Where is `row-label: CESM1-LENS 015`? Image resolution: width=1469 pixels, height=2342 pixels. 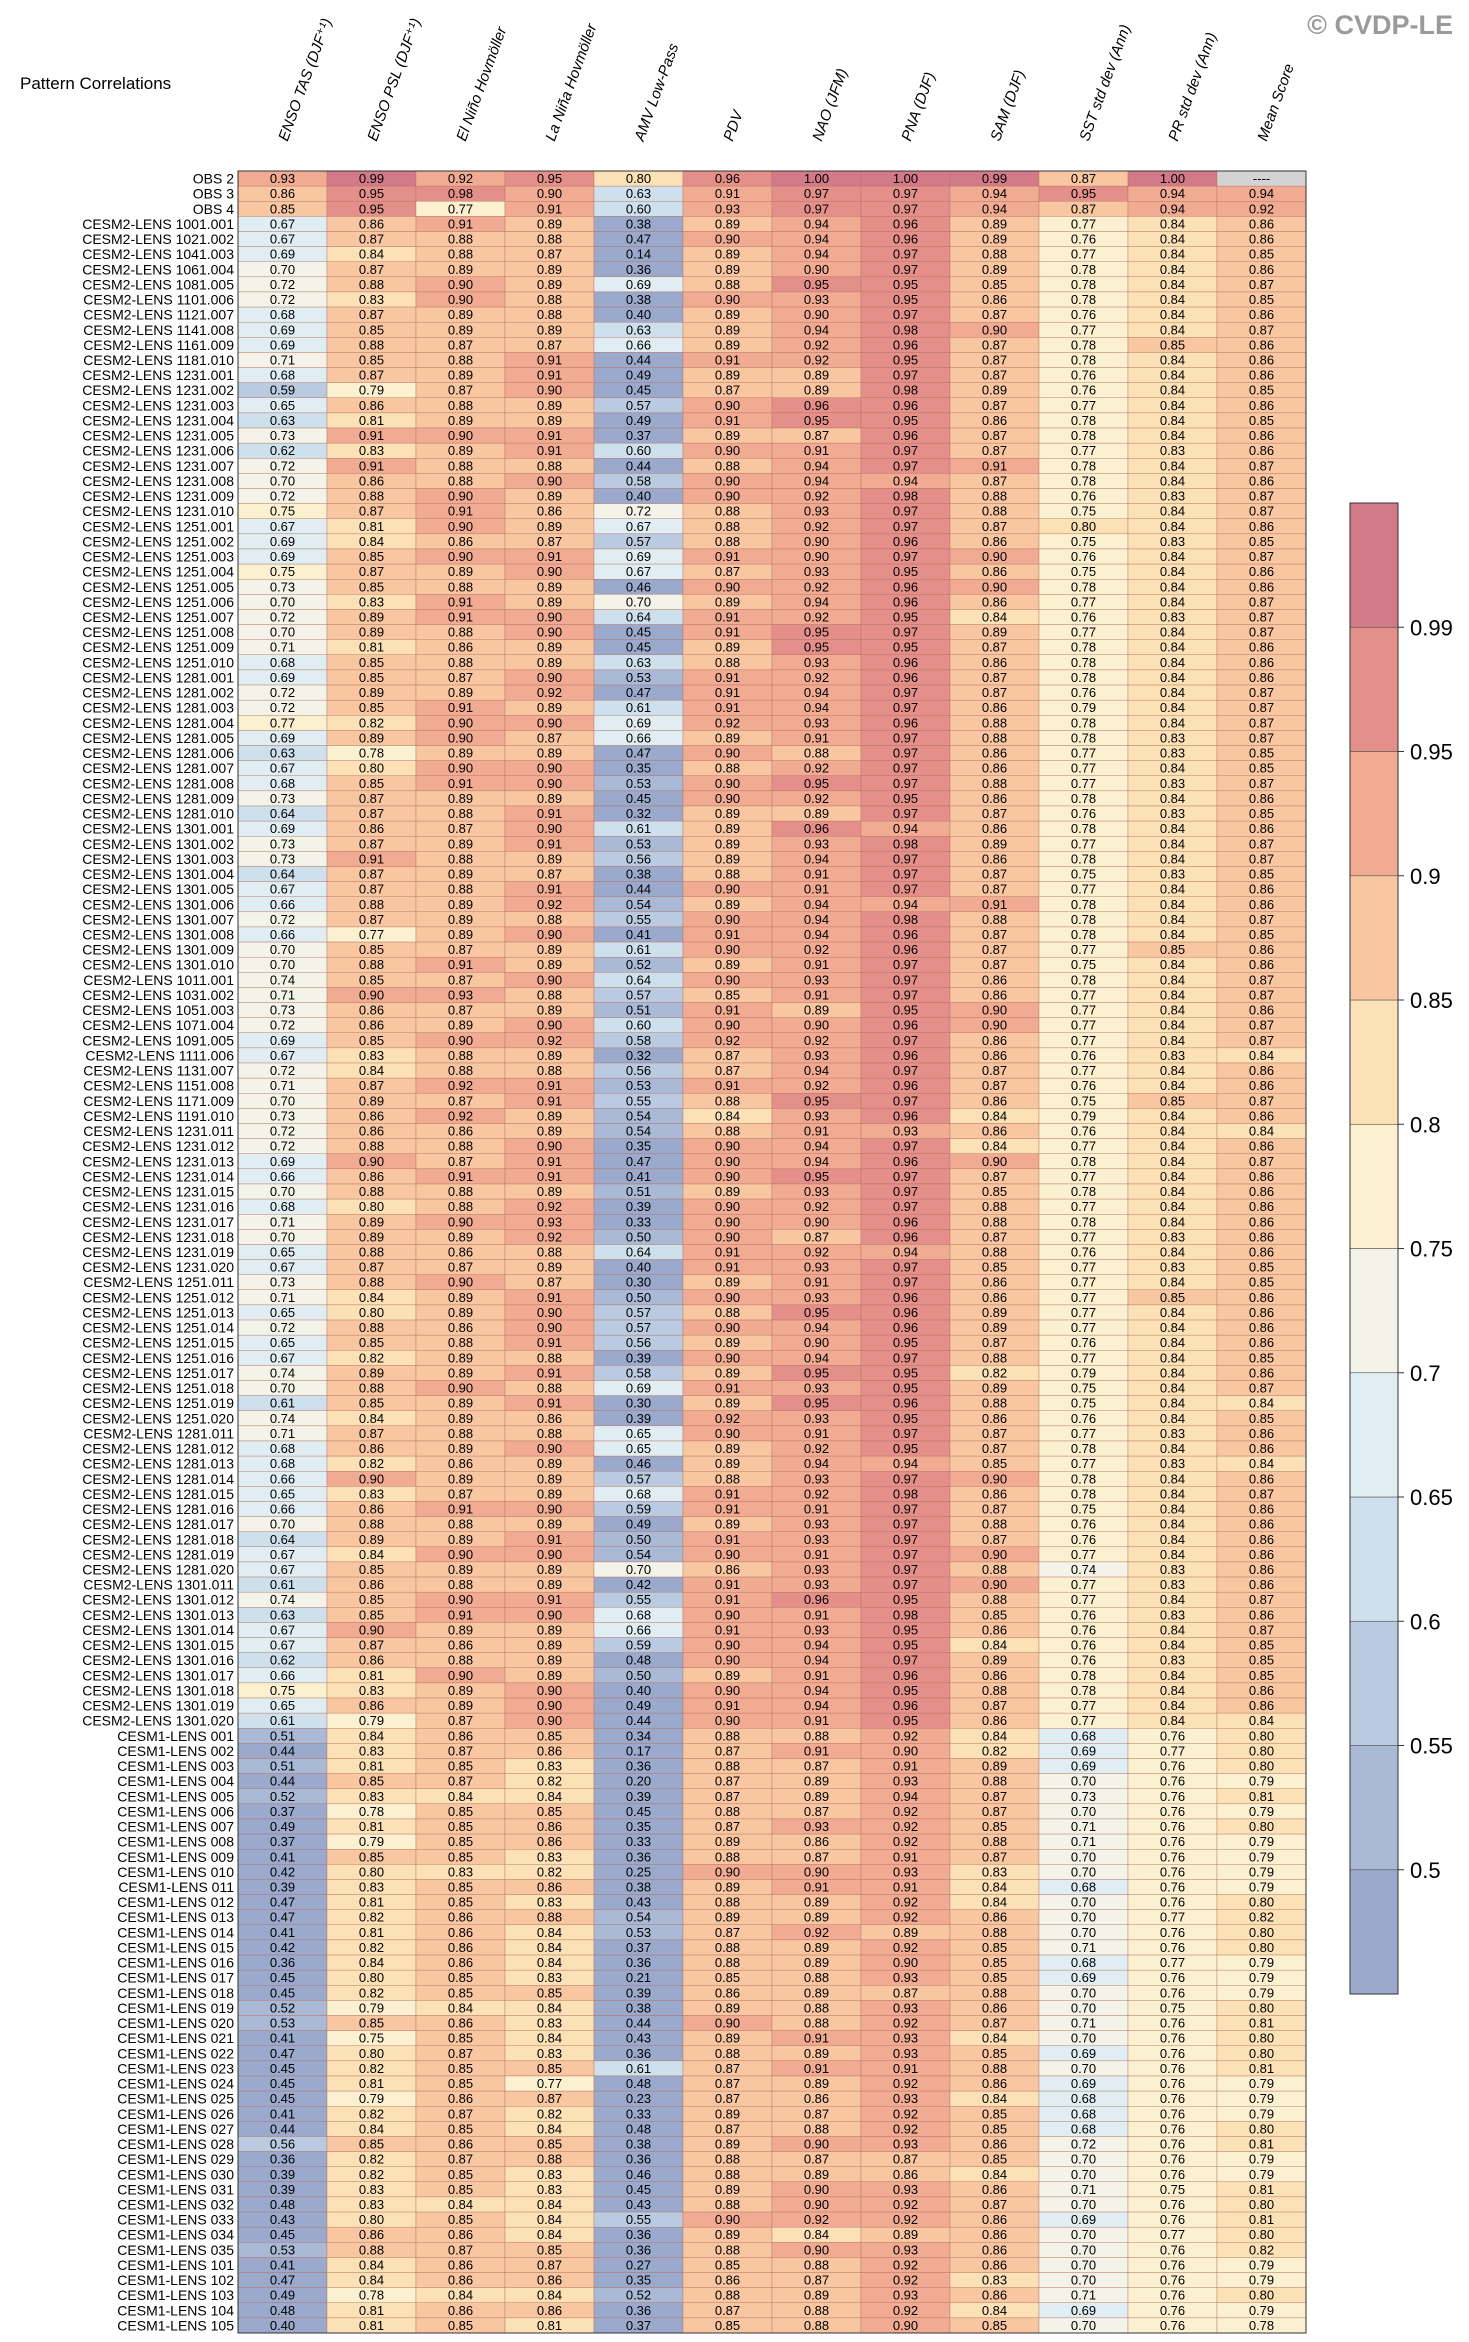
row-label: CESM1-LENS 015 is located at coordinates (175, 1947).